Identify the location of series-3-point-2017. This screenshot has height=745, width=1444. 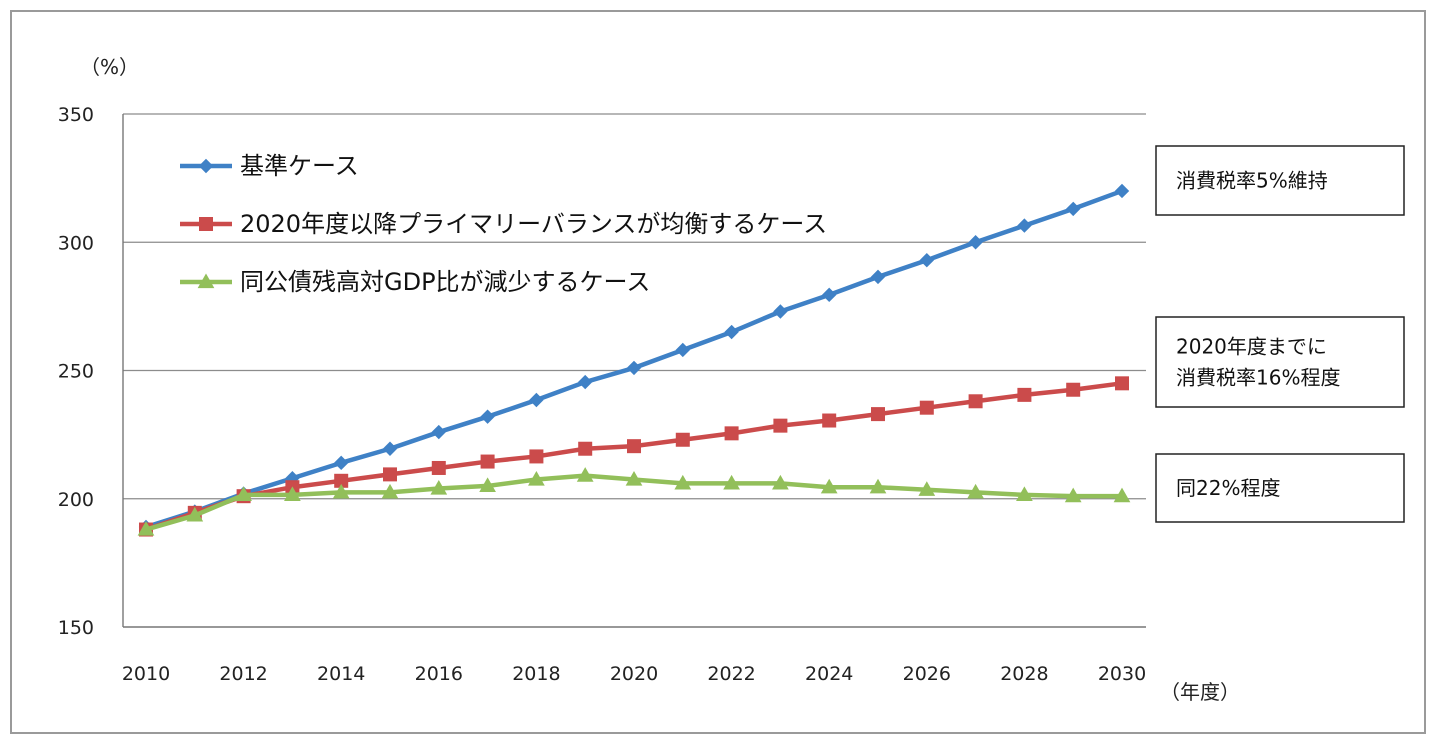
(487, 485).